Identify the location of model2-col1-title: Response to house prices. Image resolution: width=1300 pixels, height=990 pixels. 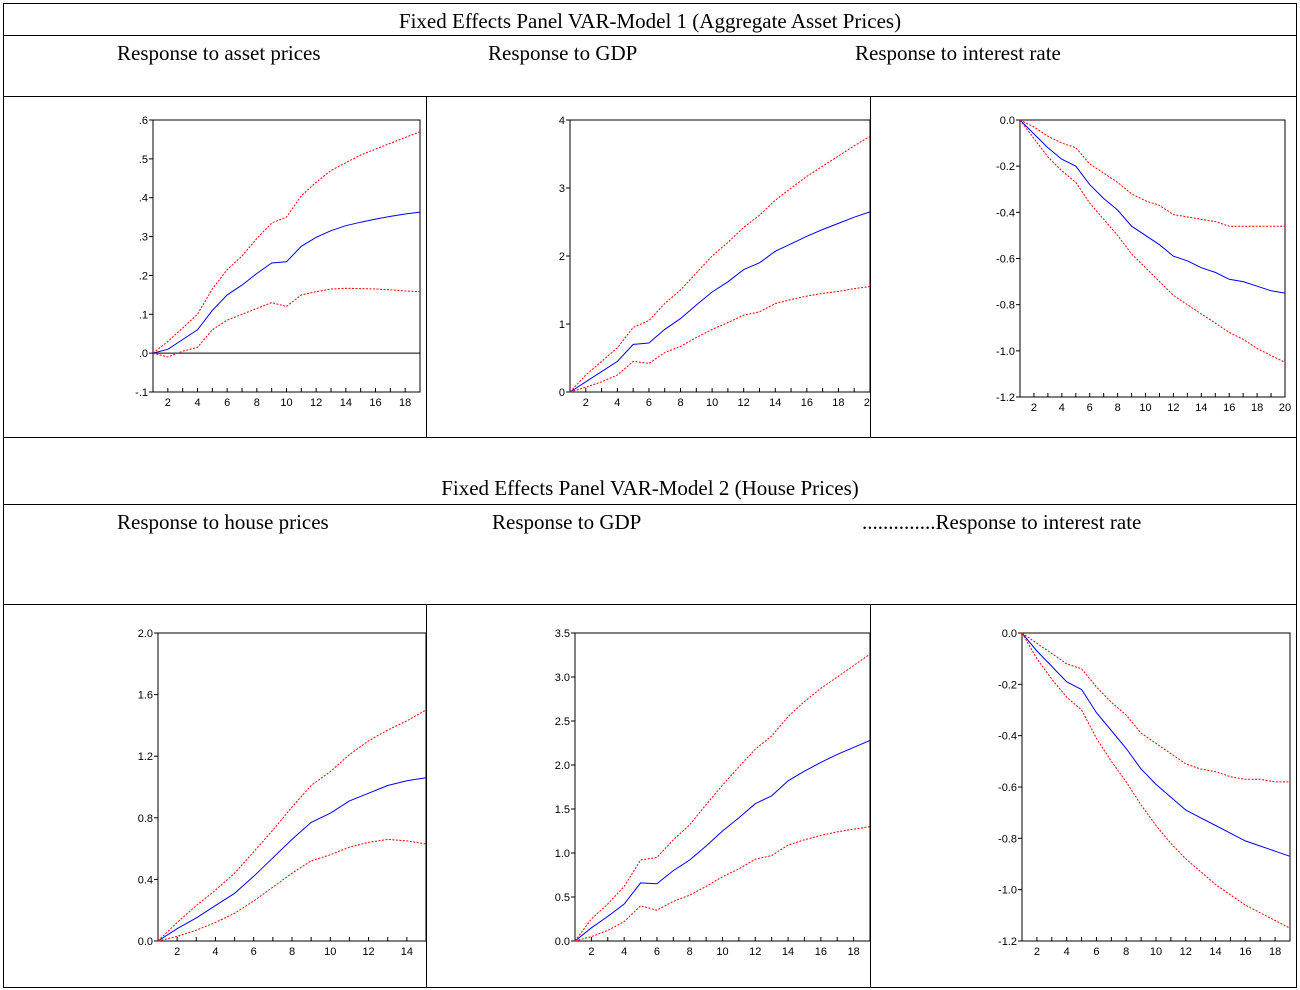
(223, 522).